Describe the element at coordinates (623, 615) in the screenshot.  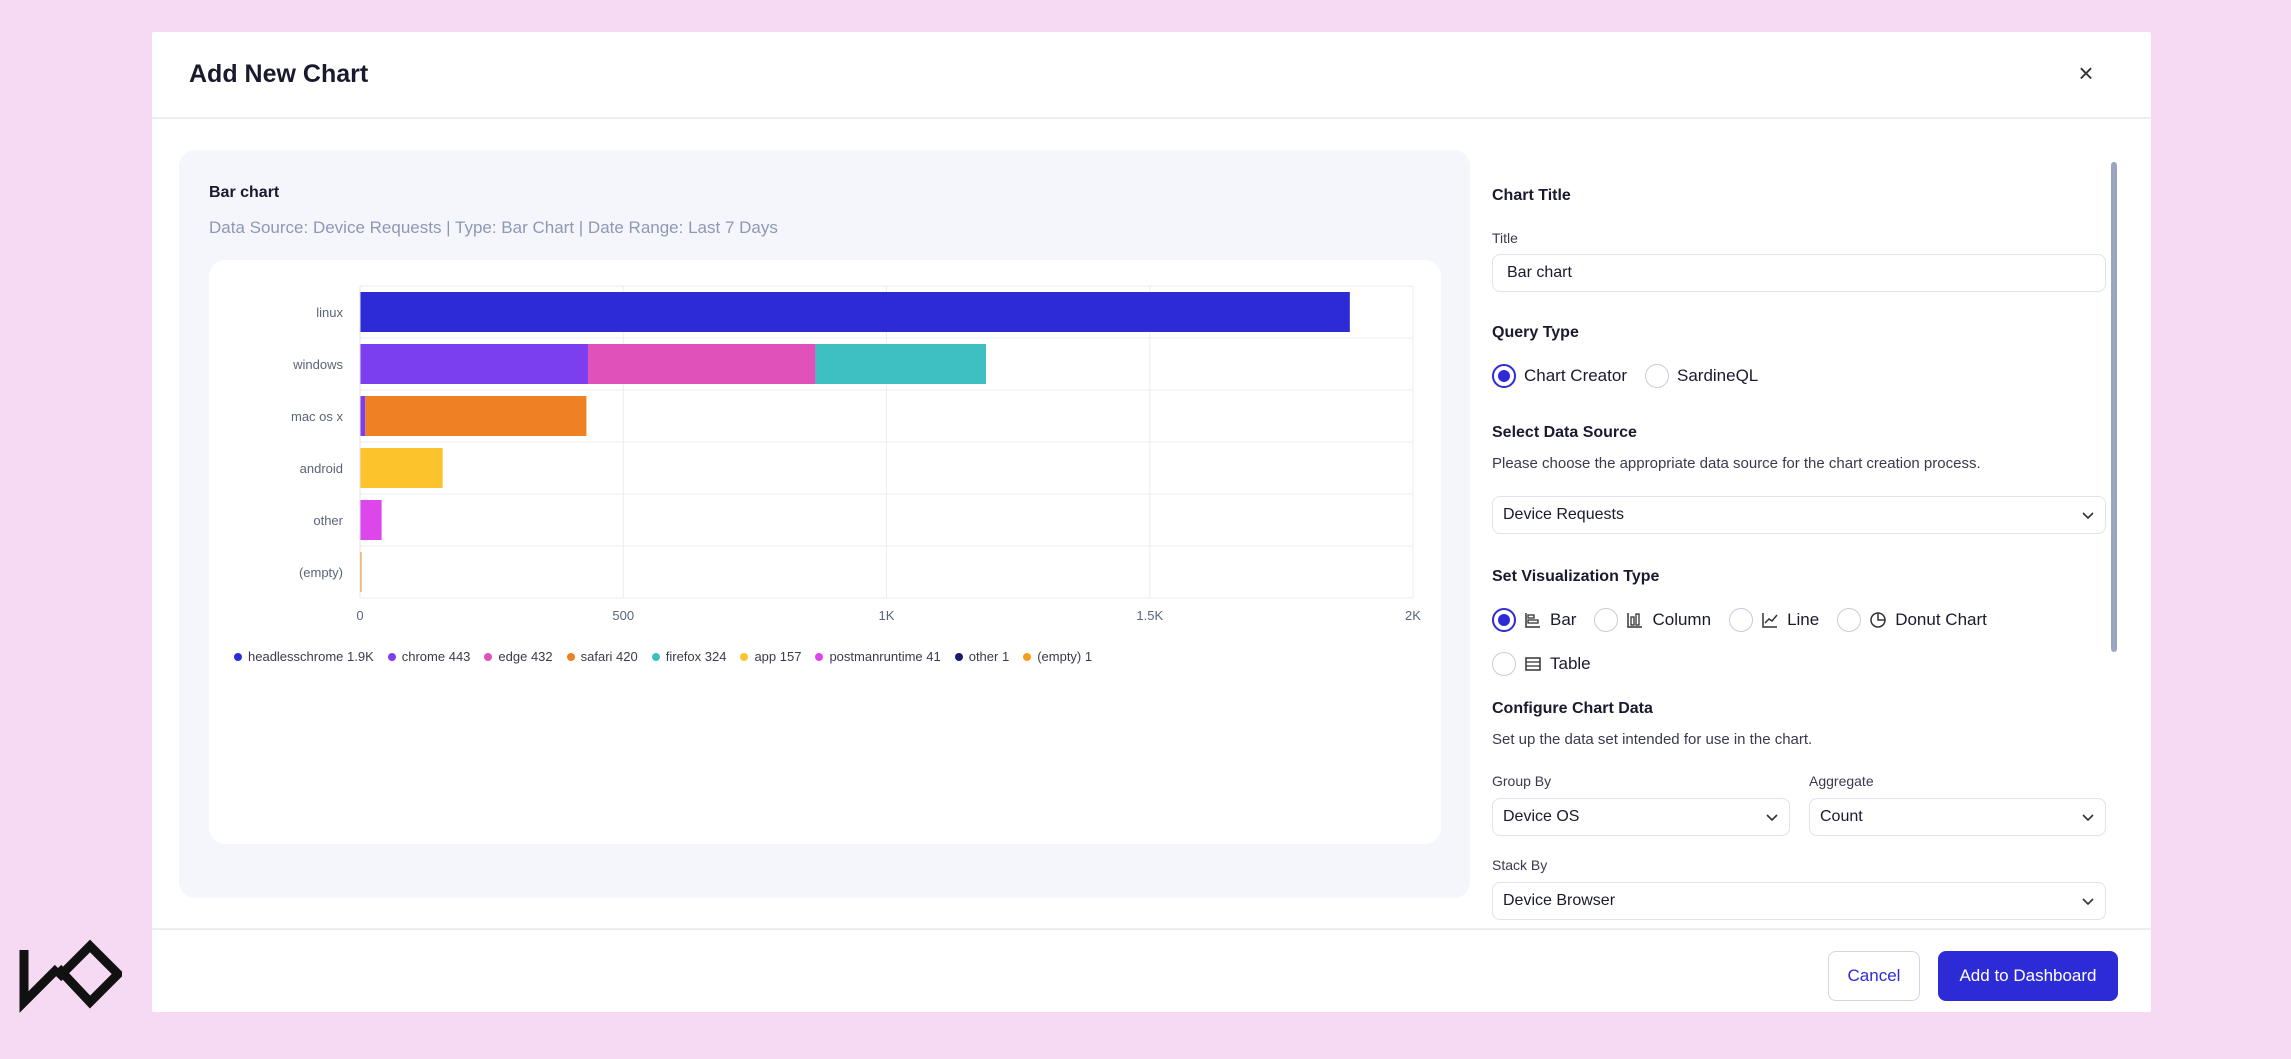
I see `x-tick-label: 500` at that location.